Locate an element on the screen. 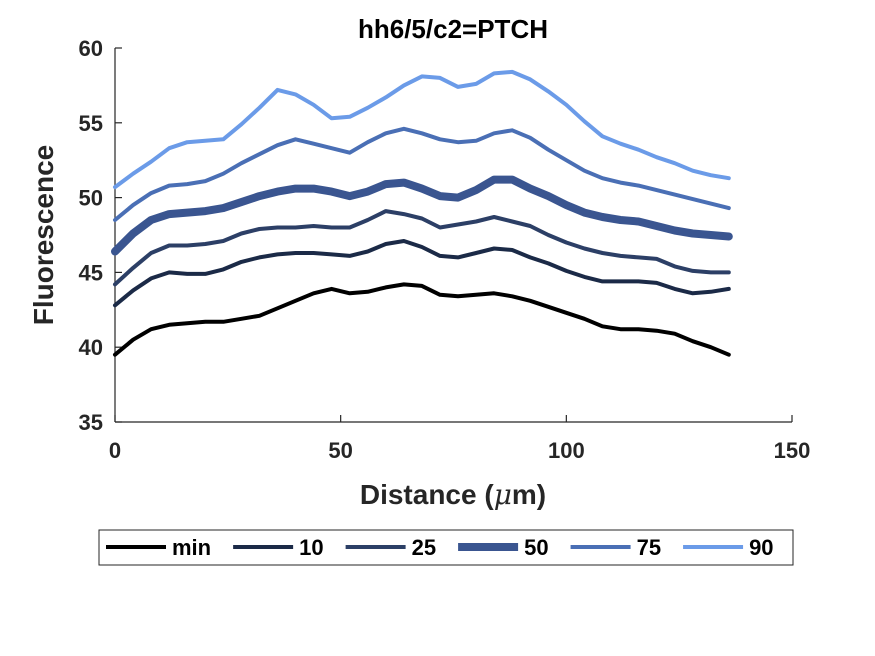  legend-label-75: 75 is located at coordinates (649, 547).